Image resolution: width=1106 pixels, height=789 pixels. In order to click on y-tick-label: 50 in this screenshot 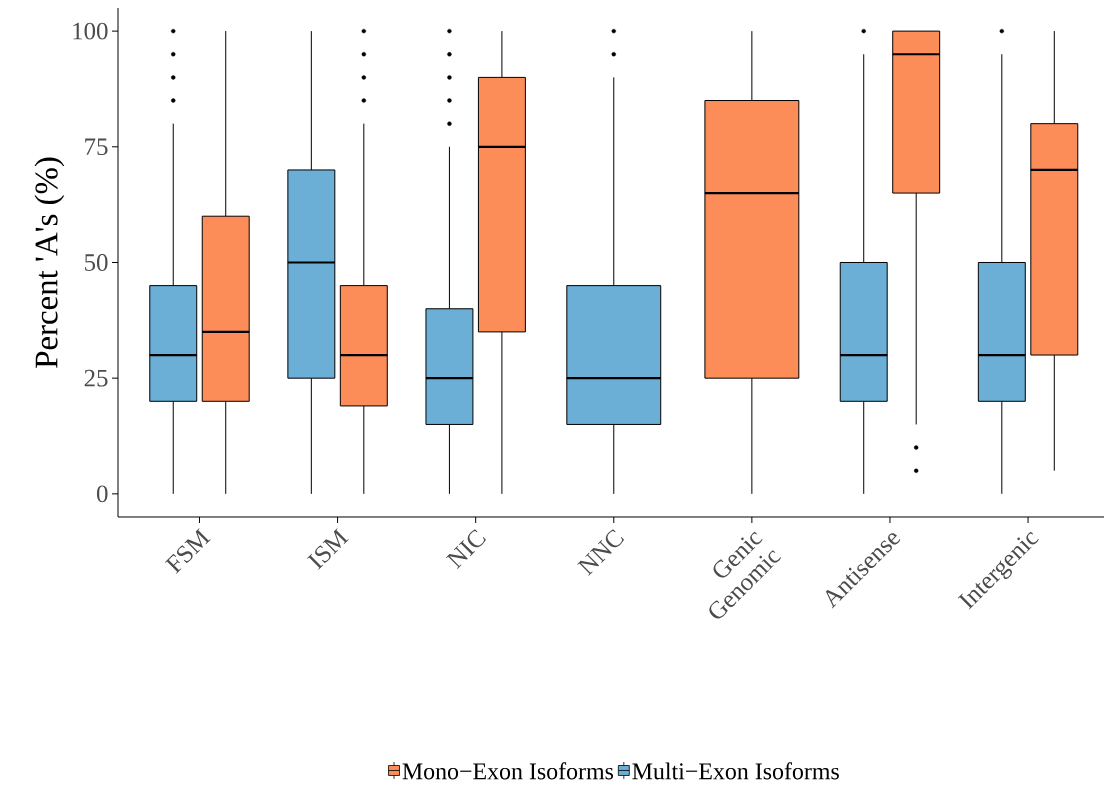, I will do `click(96, 262)`.